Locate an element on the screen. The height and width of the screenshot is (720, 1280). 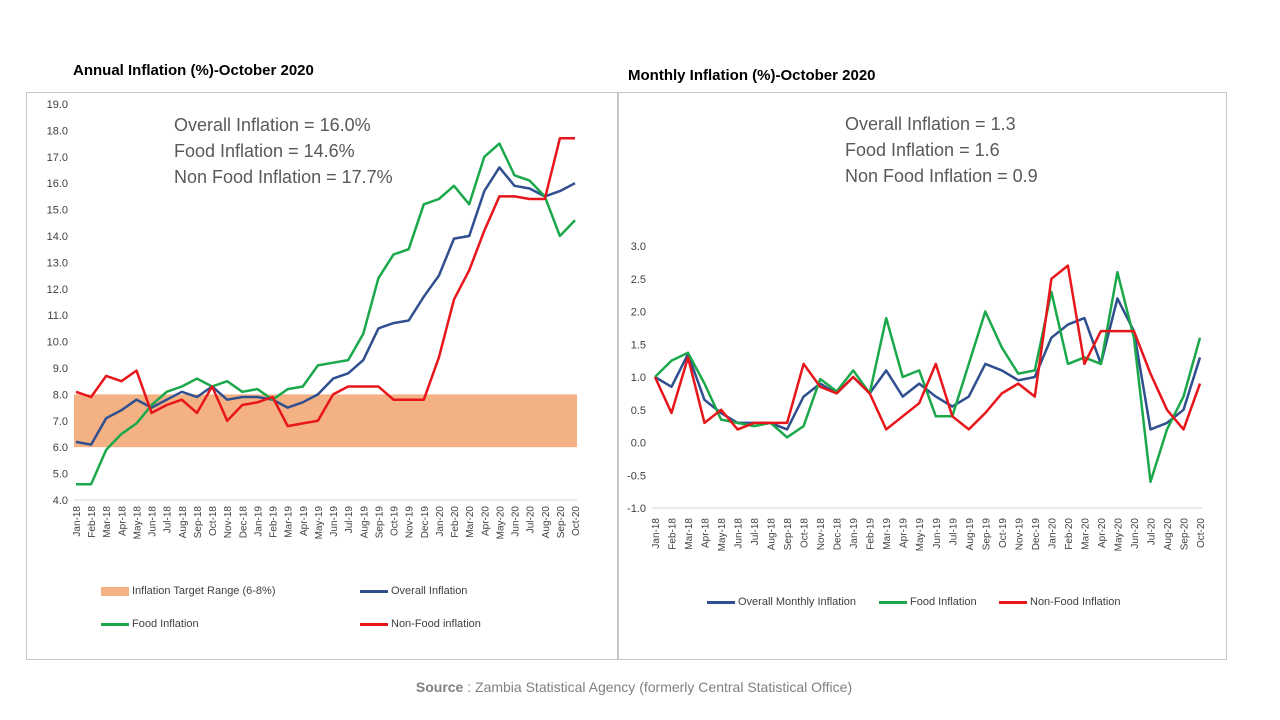
x-tick-label: Sep-18 is located at coordinates (198, 522).